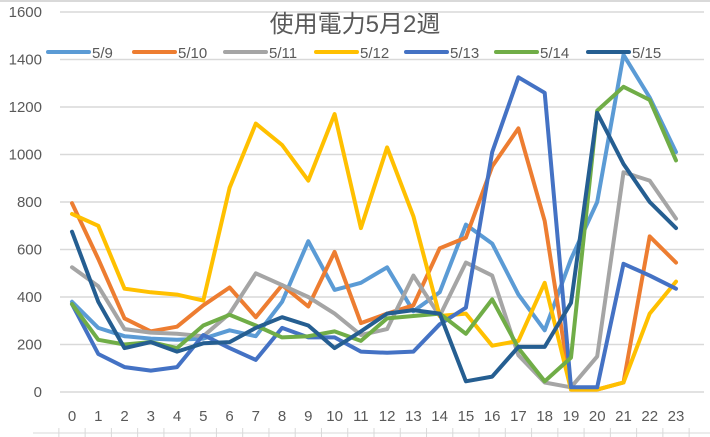 Image resolution: width=710 pixels, height=437 pixels. I want to click on x-tick-label: 11, so click(361, 416).